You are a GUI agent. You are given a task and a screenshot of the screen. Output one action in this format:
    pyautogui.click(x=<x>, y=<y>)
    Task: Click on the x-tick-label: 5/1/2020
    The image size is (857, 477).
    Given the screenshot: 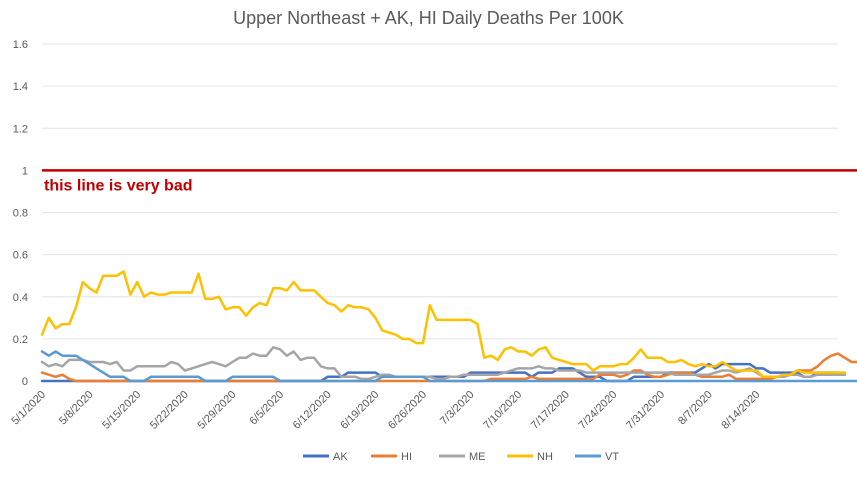 What is the action you would take?
    pyautogui.click(x=28, y=408)
    